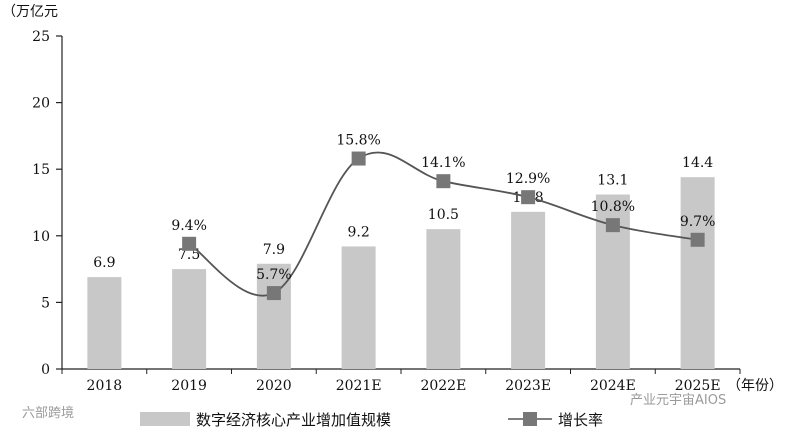 This screenshot has width=793, height=433. I want to click on y-unit-label: （万亿元, so click(30, 12).